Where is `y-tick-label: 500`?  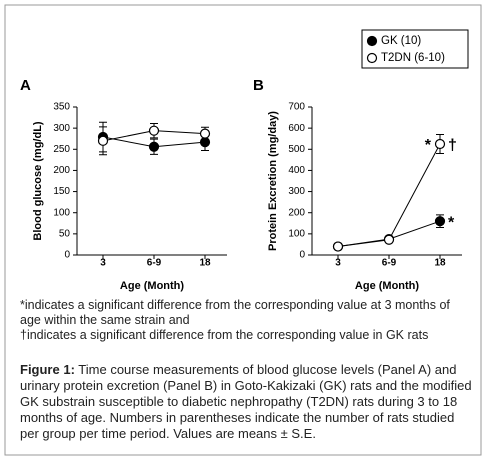
y-tick-label: 500 is located at coordinates (296, 149).